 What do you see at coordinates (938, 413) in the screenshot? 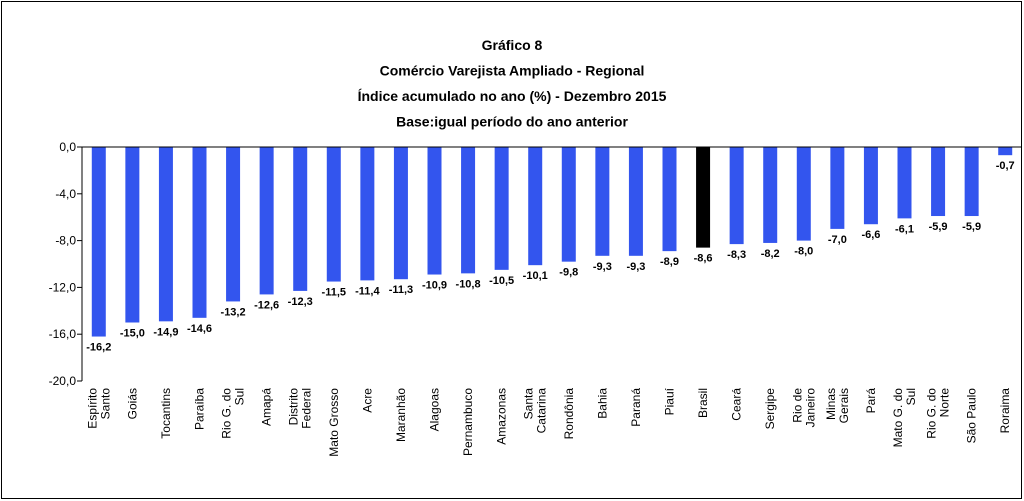
I see `x-tick-label: Rio G. doNorte` at bounding box center [938, 413].